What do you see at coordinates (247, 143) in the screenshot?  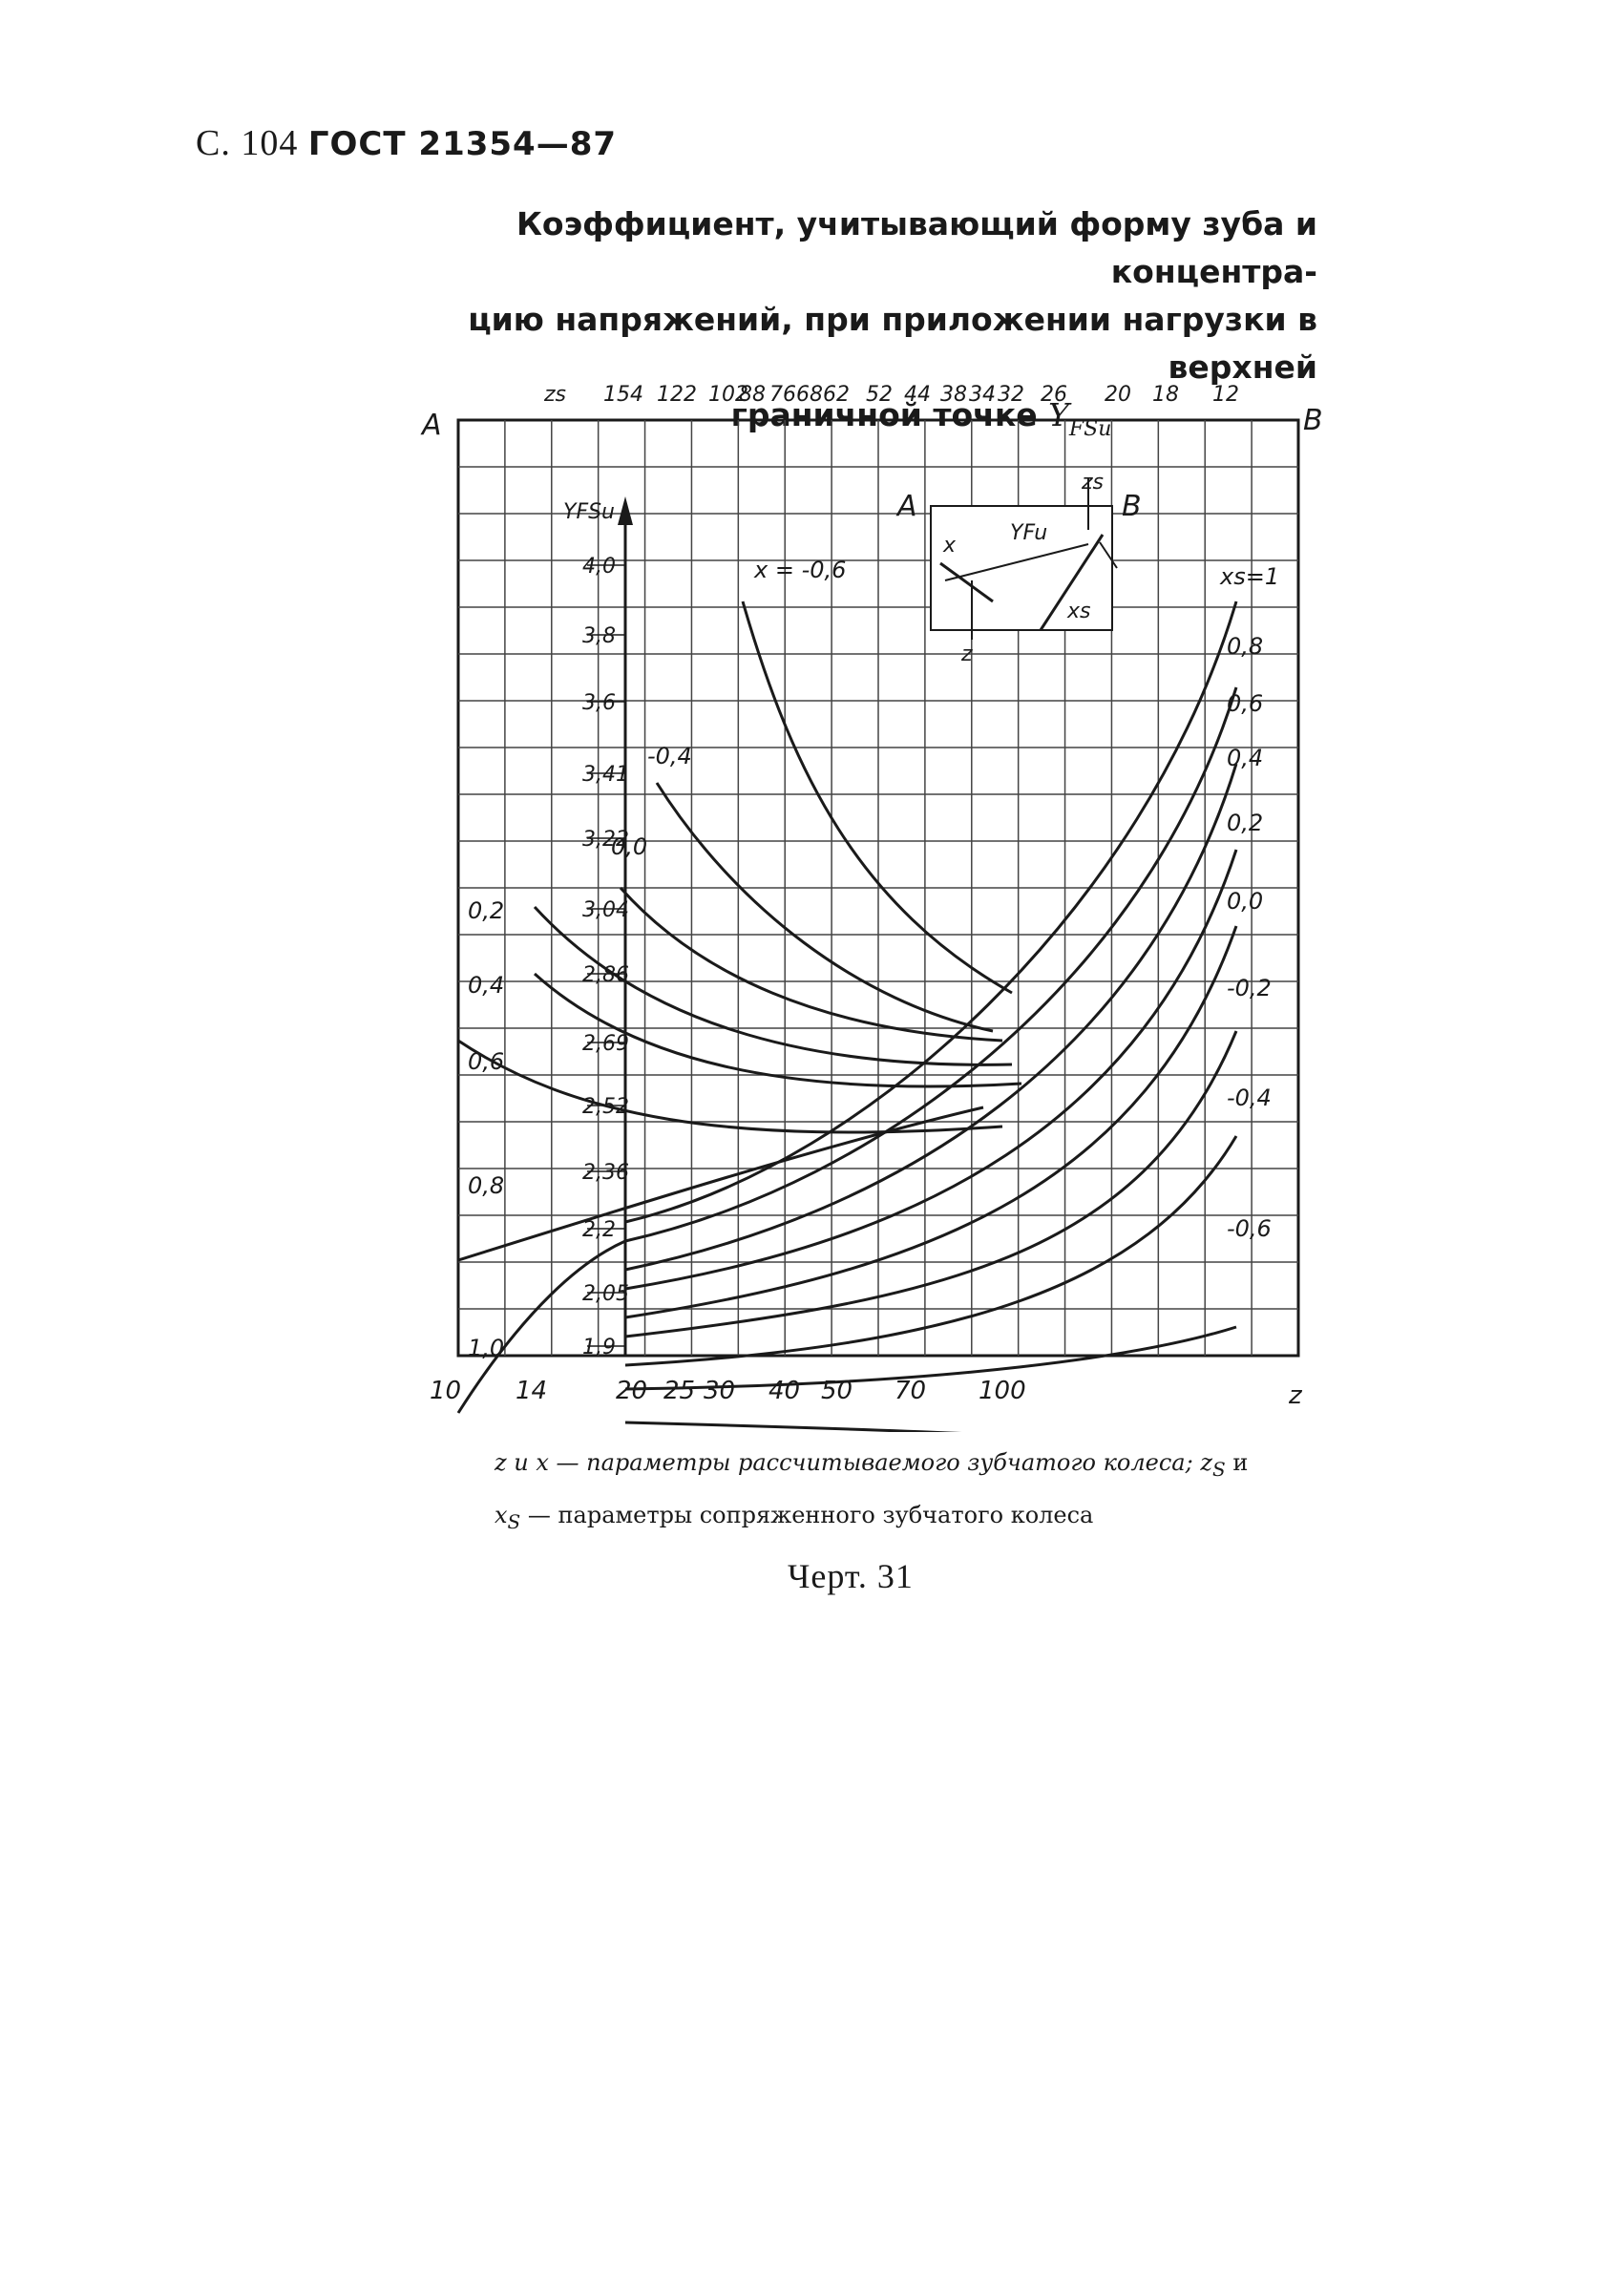 I see `page-number: С. 104` at bounding box center [247, 143].